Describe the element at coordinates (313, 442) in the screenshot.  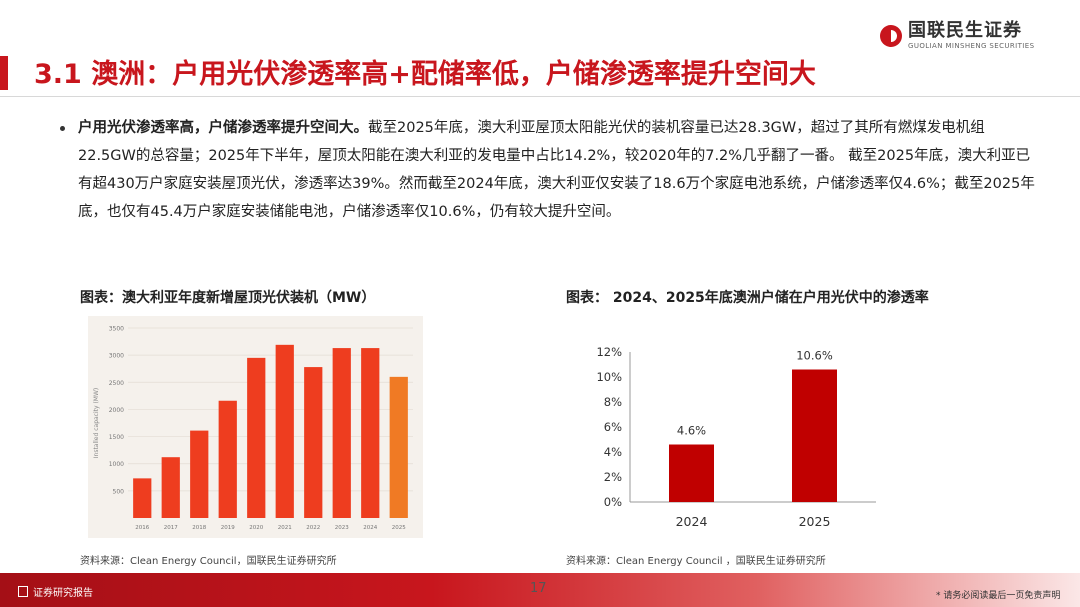
I see `bar-2022` at that location.